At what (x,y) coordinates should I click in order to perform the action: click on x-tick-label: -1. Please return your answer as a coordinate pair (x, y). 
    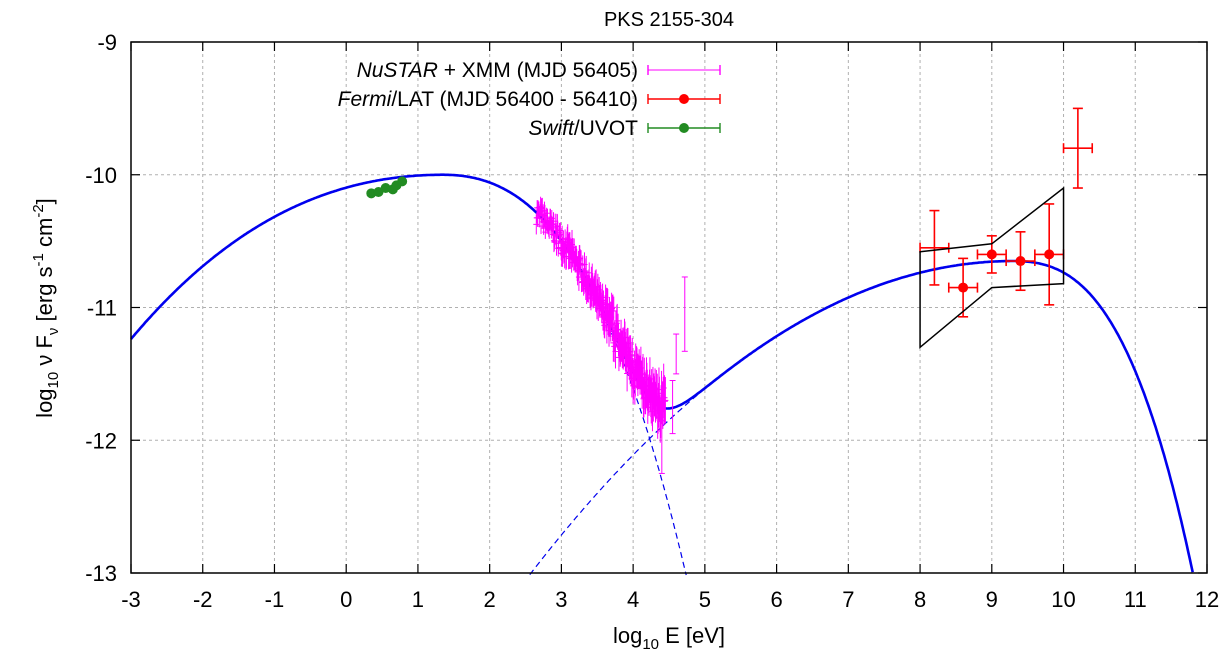
    Looking at the image, I should click on (275, 599).